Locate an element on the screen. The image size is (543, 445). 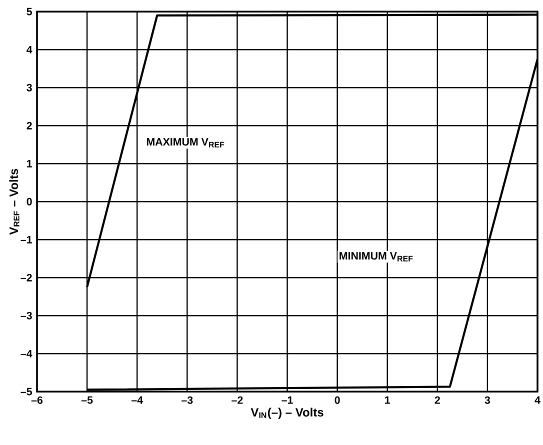
y-tick-label: –4 is located at coordinates (26, 354).